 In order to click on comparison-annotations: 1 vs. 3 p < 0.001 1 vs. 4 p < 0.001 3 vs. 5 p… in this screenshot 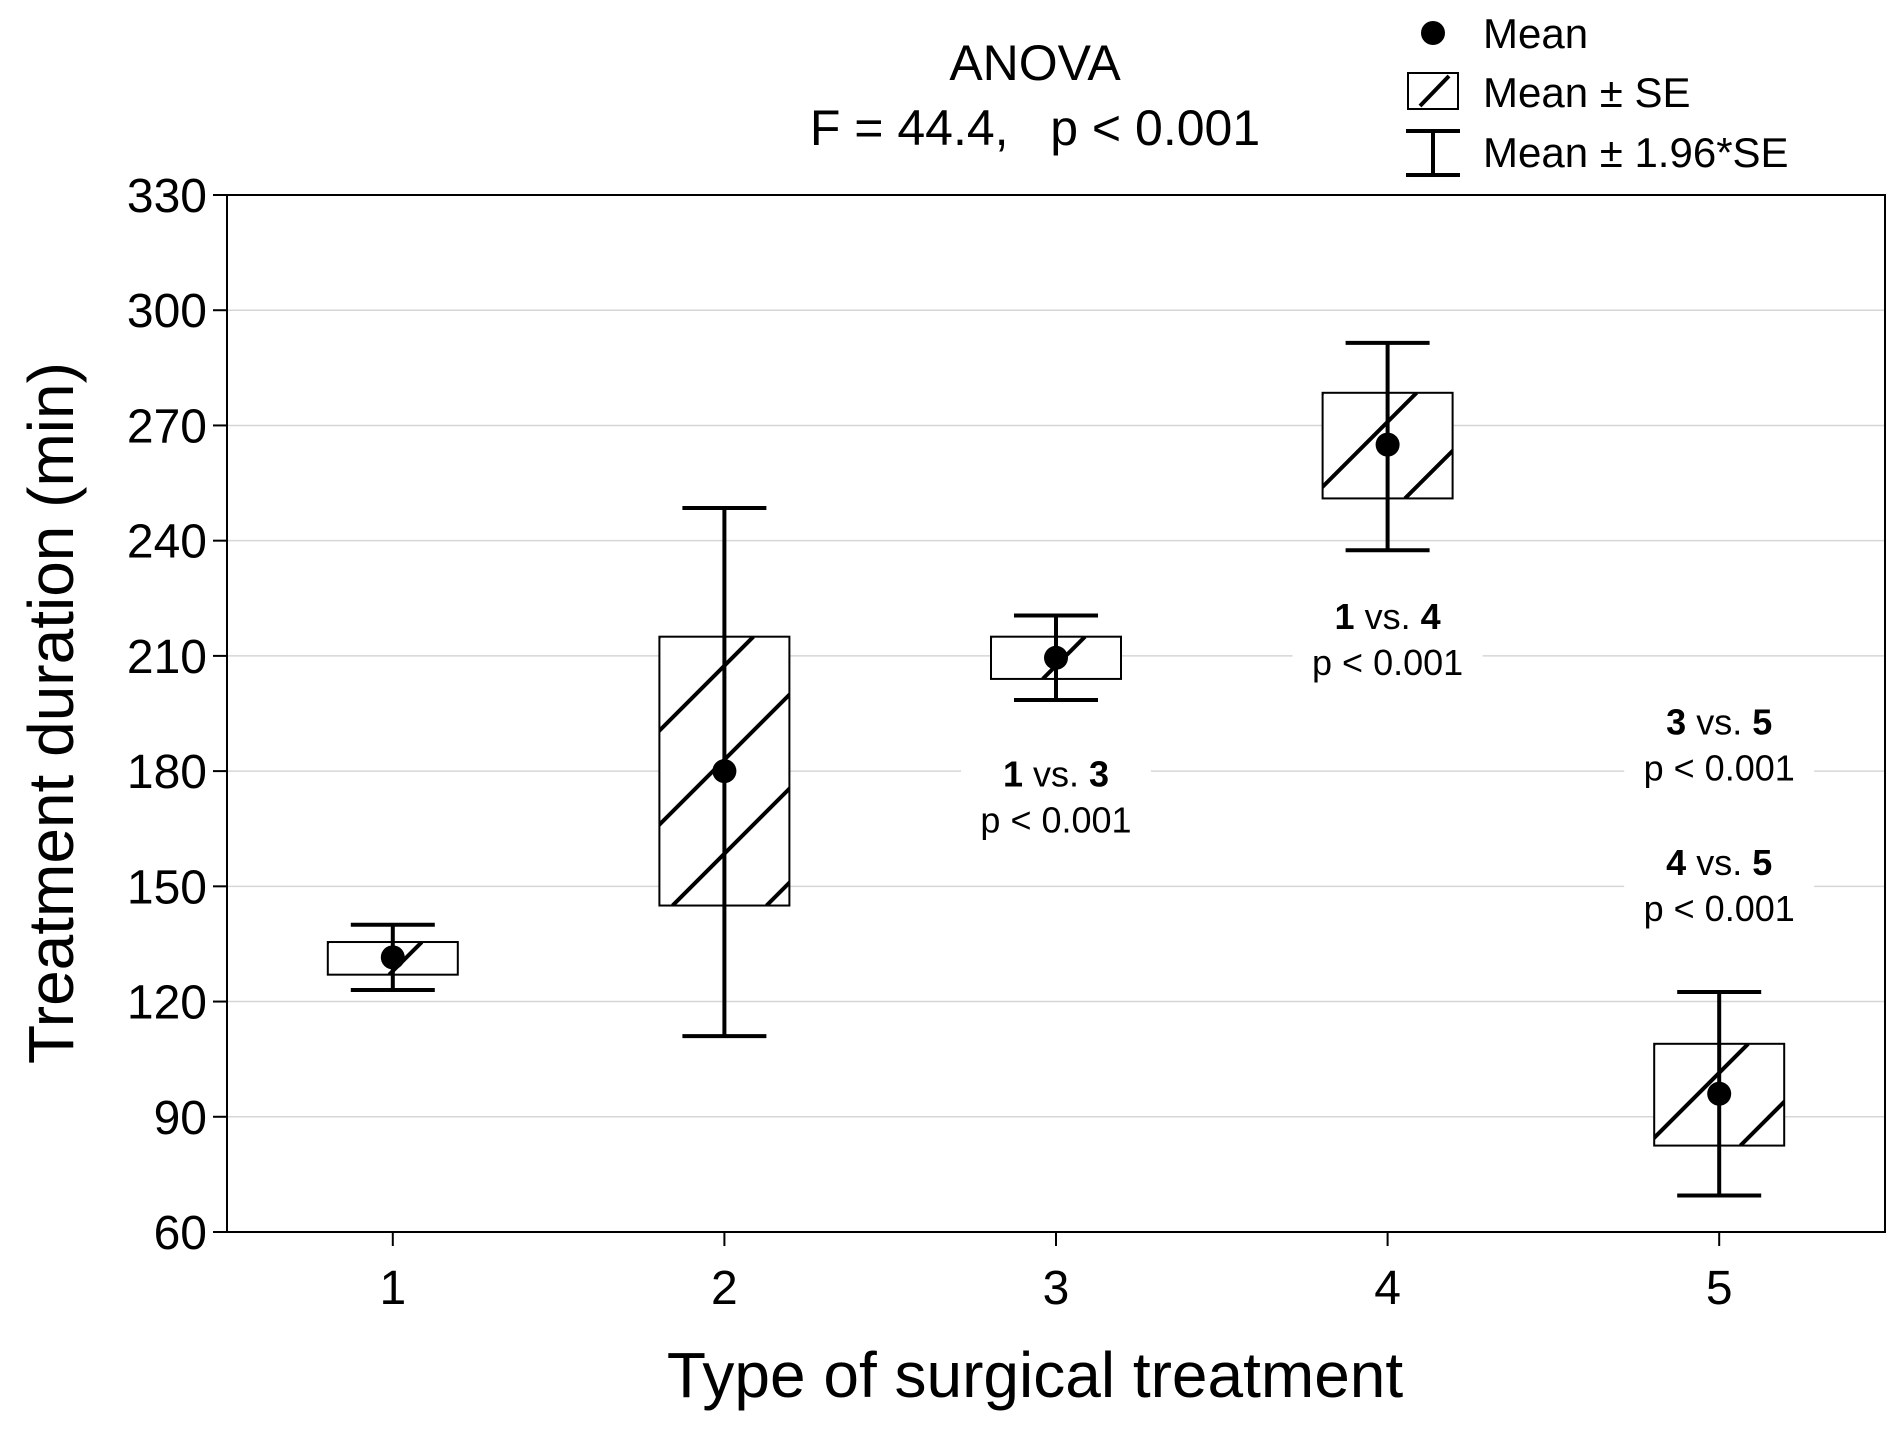, I will do `click(1388, 757)`.